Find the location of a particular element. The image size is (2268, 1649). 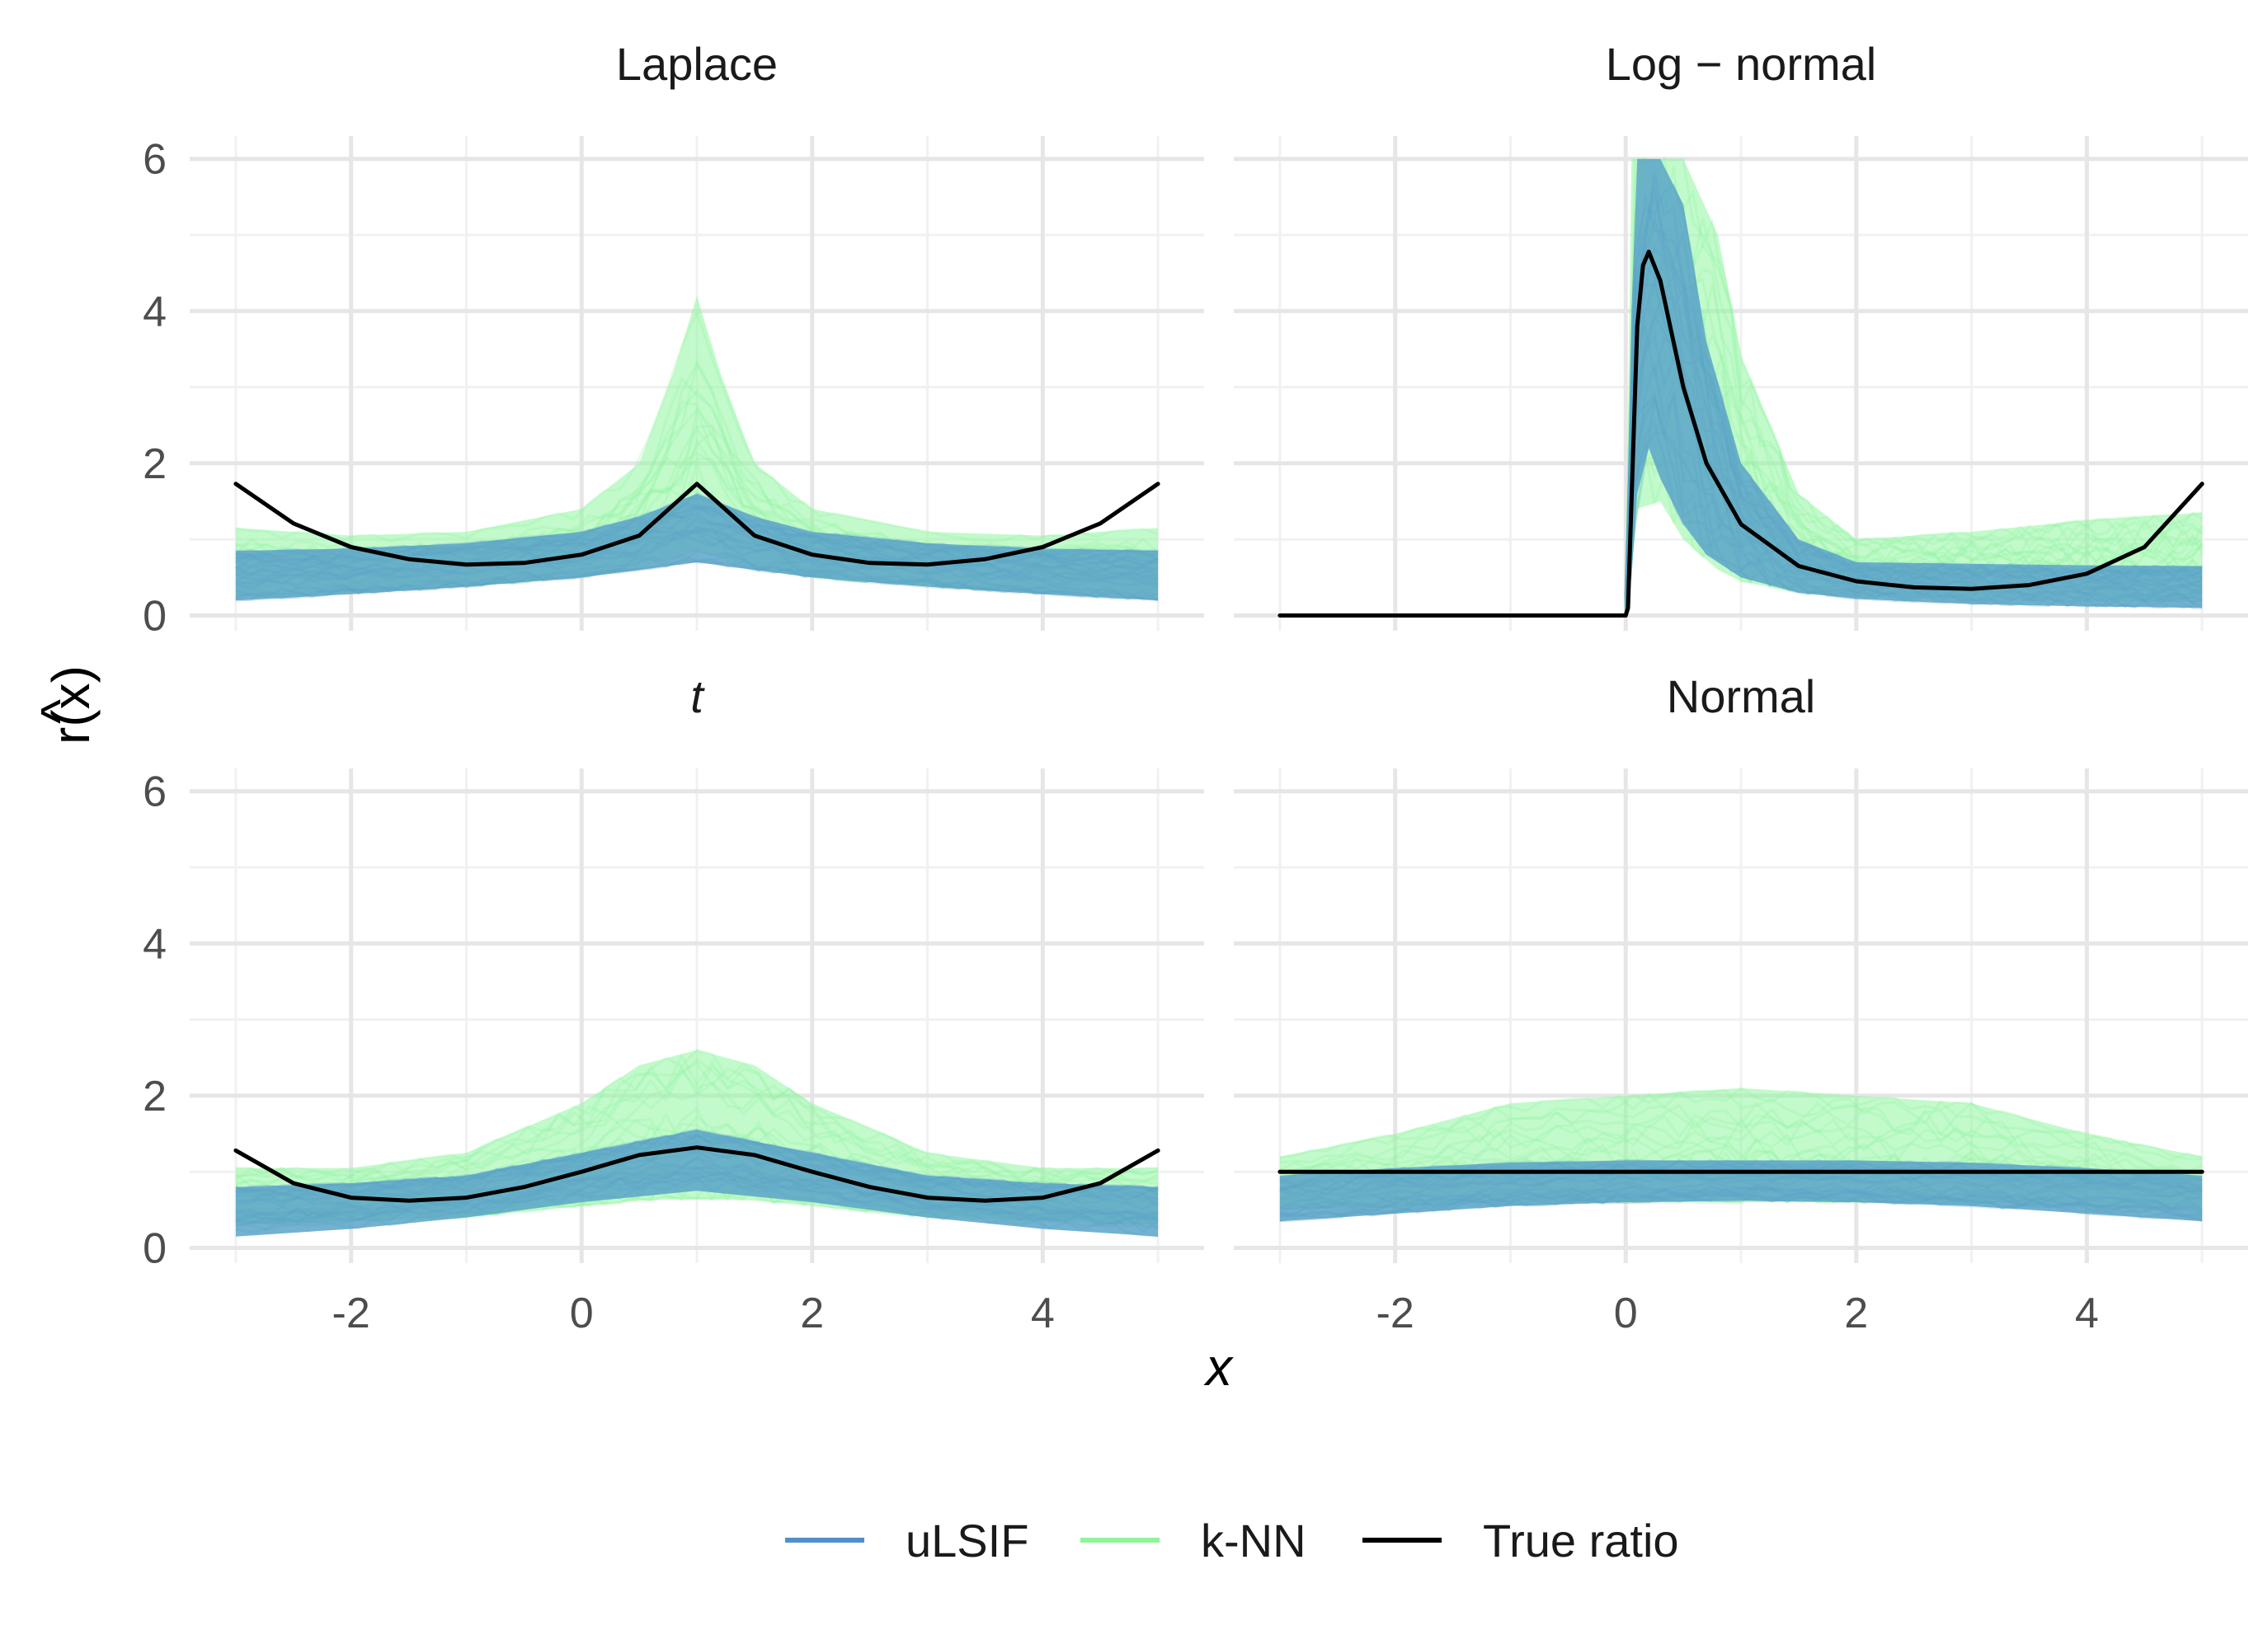

x-tick-label: -2 is located at coordinates (351, 1313).